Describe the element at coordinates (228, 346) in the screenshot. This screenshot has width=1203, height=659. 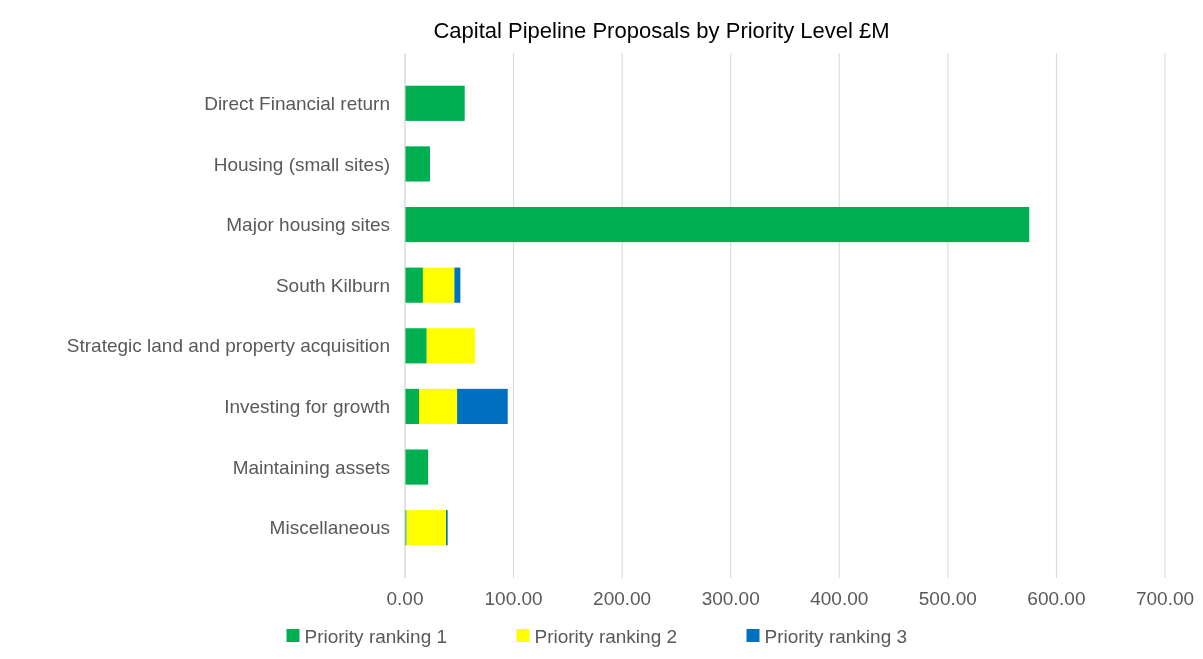
I see `y-tick-label: Strategic land and property acquisition` at that location.